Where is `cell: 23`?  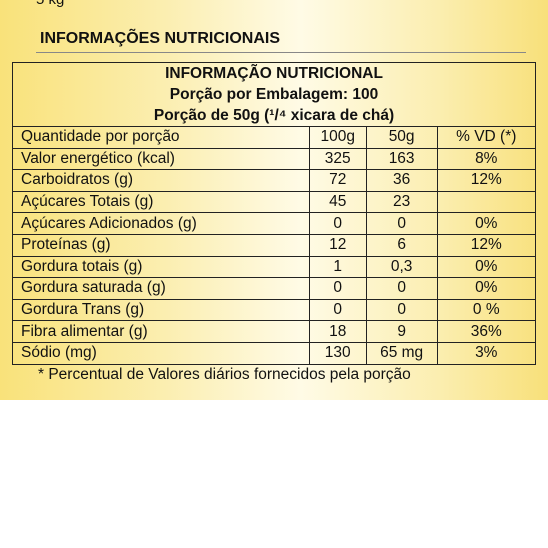 cell: 23 is located at coordinates (401, 202).